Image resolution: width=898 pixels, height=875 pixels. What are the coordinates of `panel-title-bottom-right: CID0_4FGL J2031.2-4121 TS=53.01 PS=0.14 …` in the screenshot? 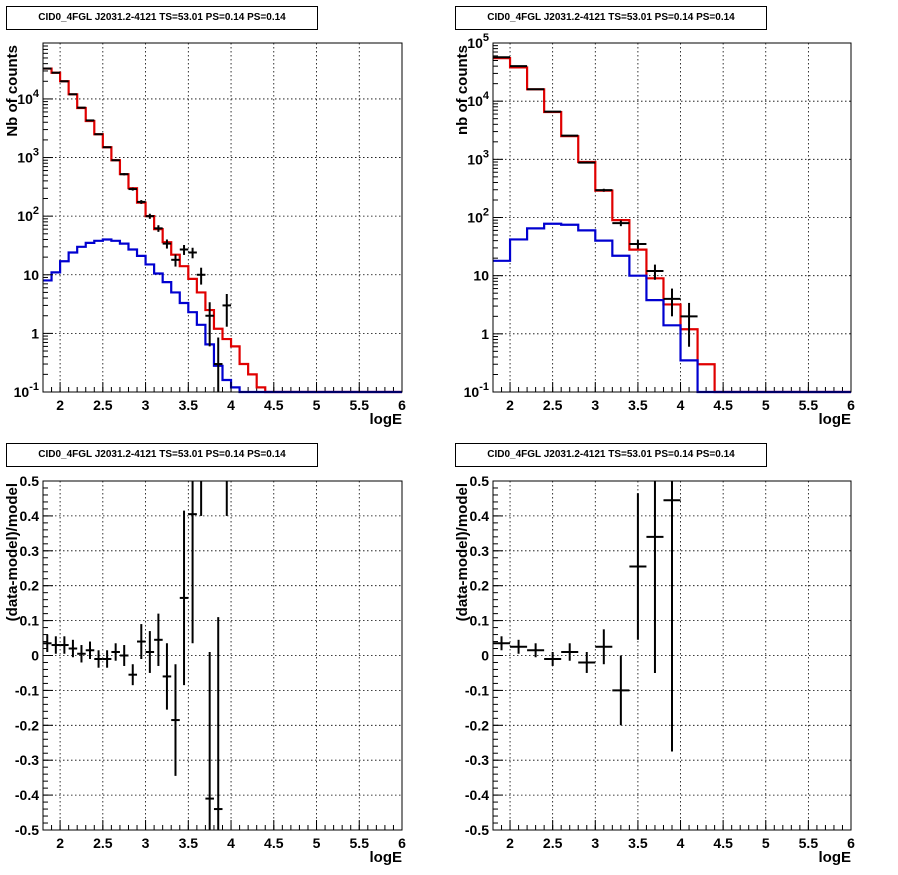 It's located at (611, 455).